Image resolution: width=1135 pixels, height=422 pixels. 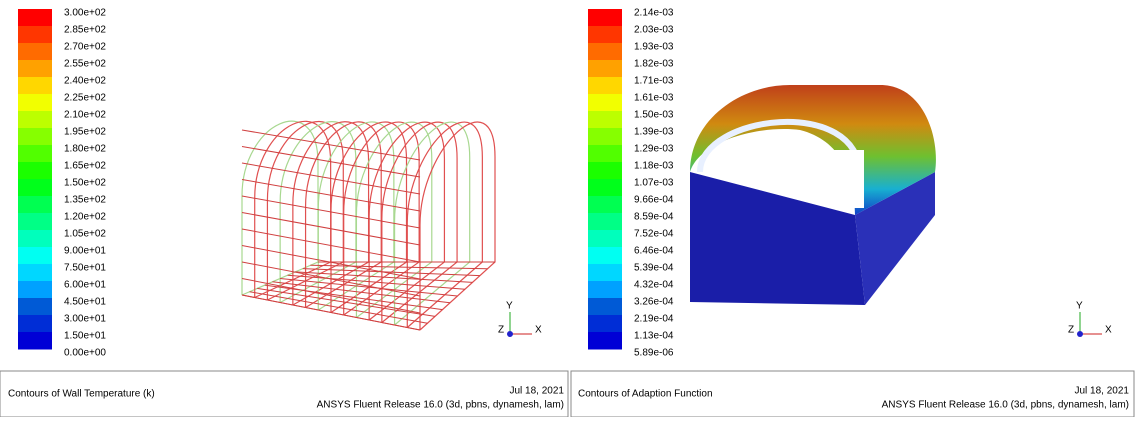 What do you see at coordinates (654, 30) in the screenshot?
I see `legend-label: 2.03e-03` at bounding box center [654, 30].